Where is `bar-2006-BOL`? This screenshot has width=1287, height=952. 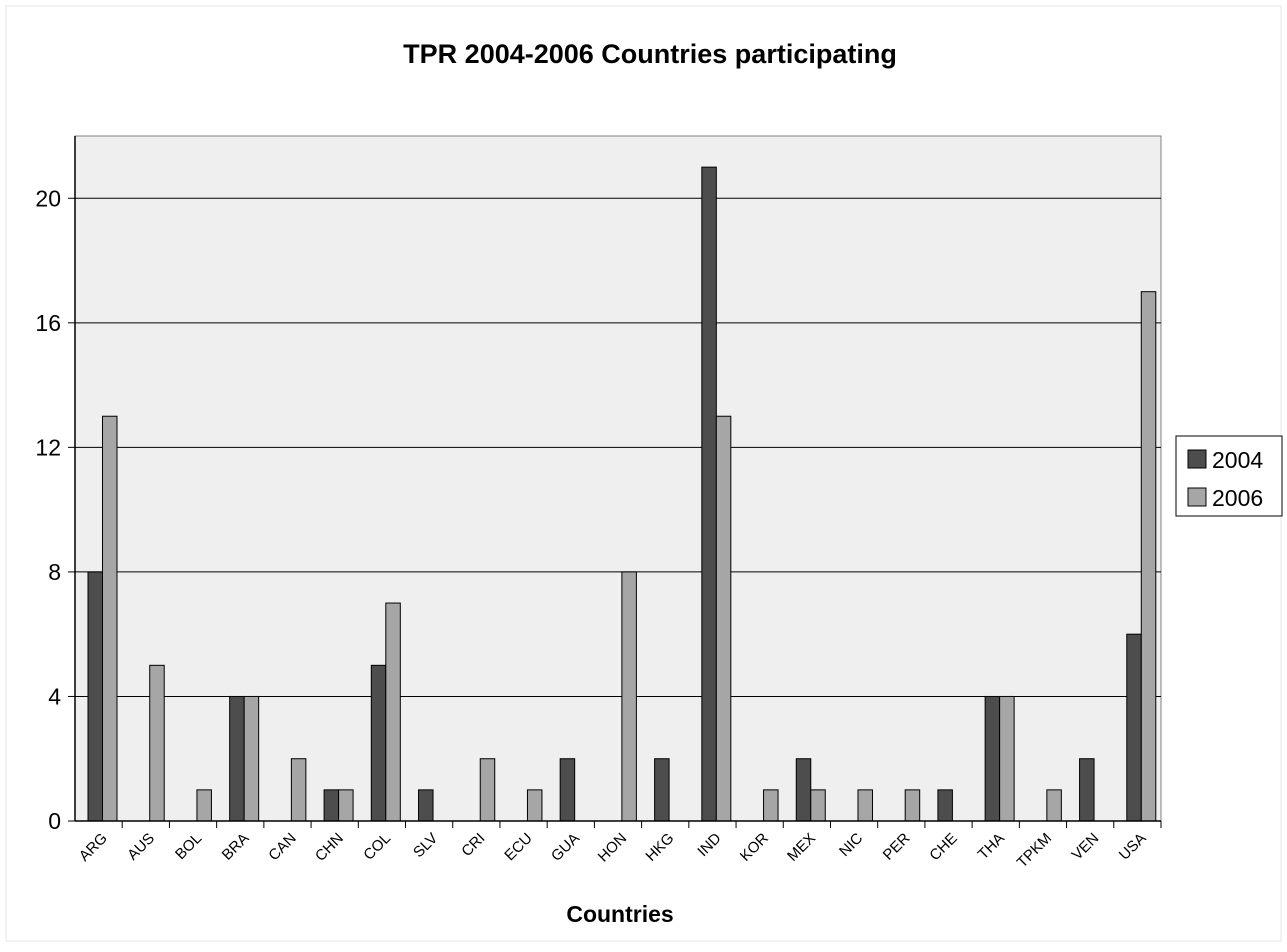 bar-2006-BOL is located at coordinates (204, 805).